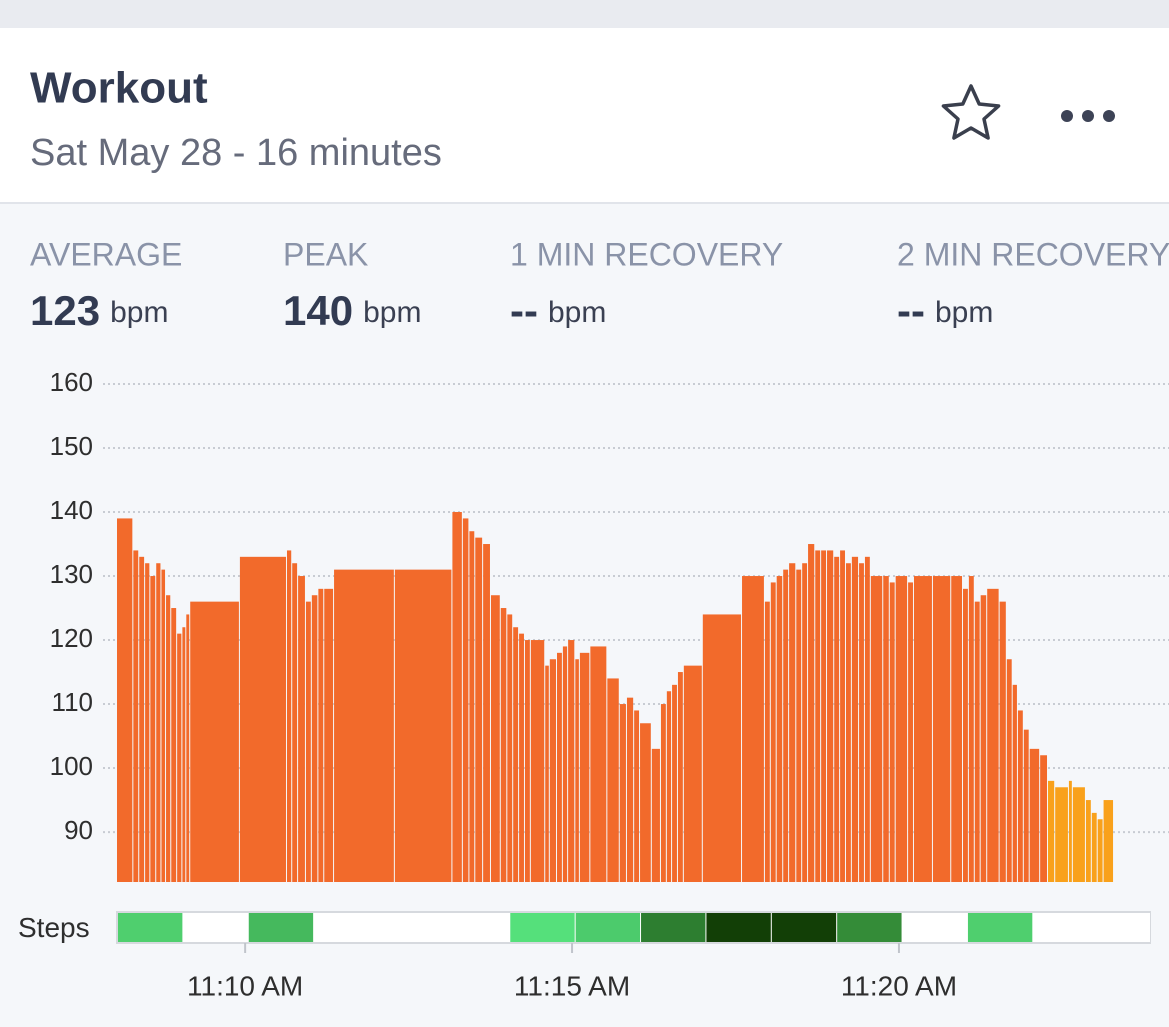 The width and height of the screenshot is (1169, 1027). What do you see at coordinates (899, 985) in the screenshot?
I see `x-tick-label: 11:20 AM` at bounding box center [899, 985].